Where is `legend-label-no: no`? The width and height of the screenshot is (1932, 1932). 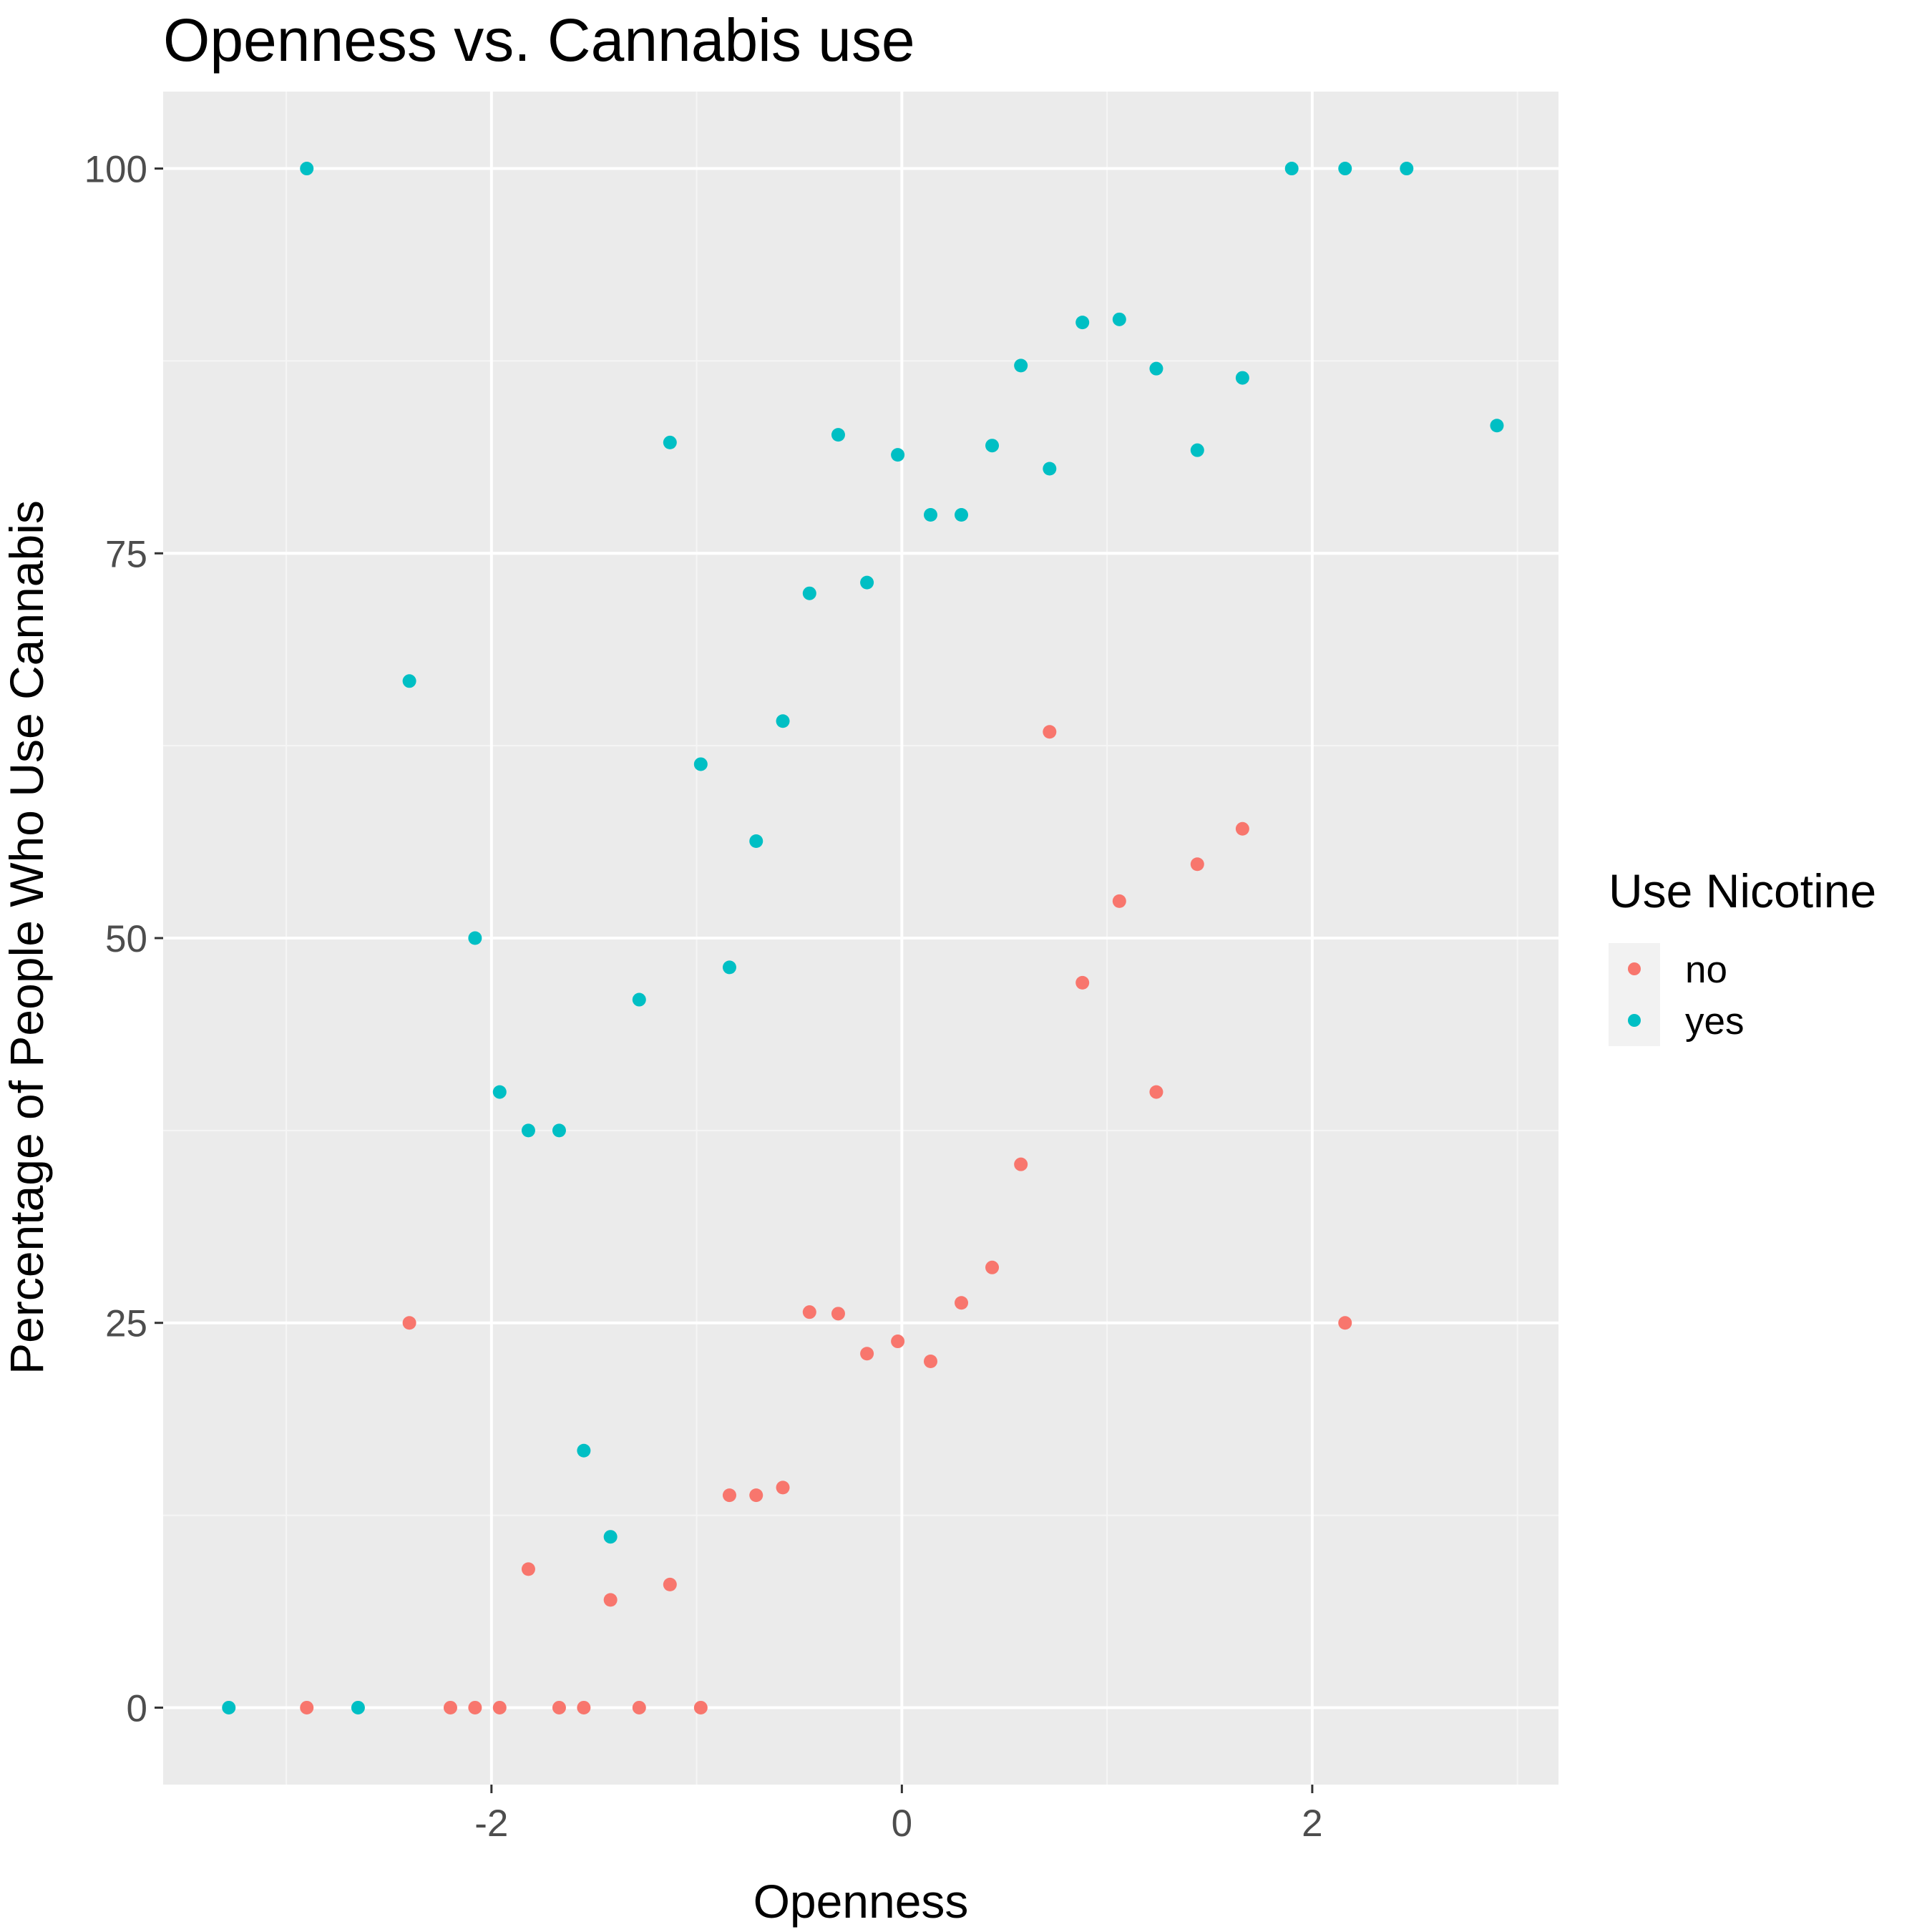
legend-label-no: no is located at coordinates (1706, 970).